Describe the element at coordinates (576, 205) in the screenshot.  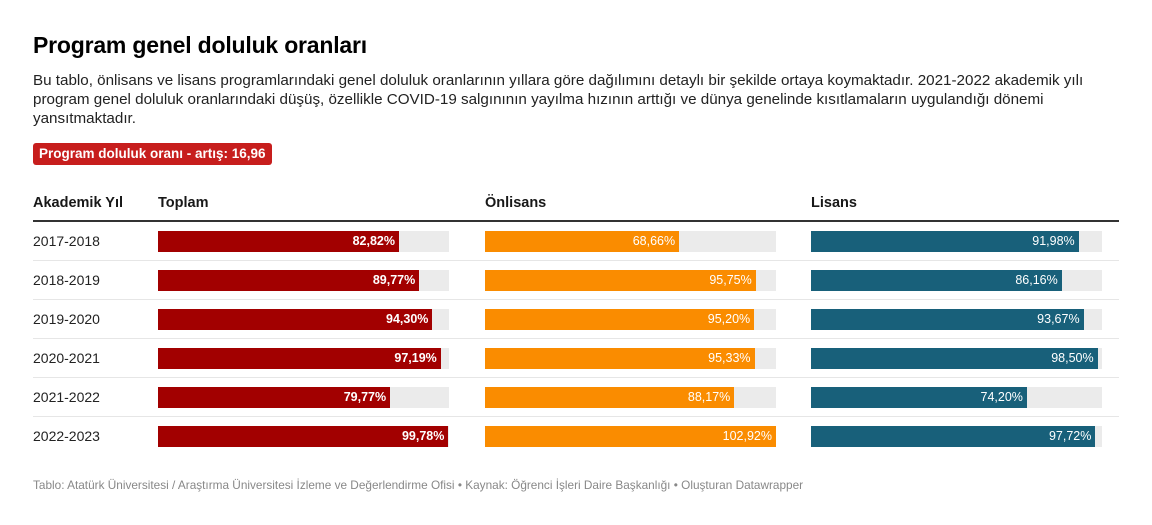
I see `table-header: Akademik Yıl Toplam Önlisans Lisans` at that location.